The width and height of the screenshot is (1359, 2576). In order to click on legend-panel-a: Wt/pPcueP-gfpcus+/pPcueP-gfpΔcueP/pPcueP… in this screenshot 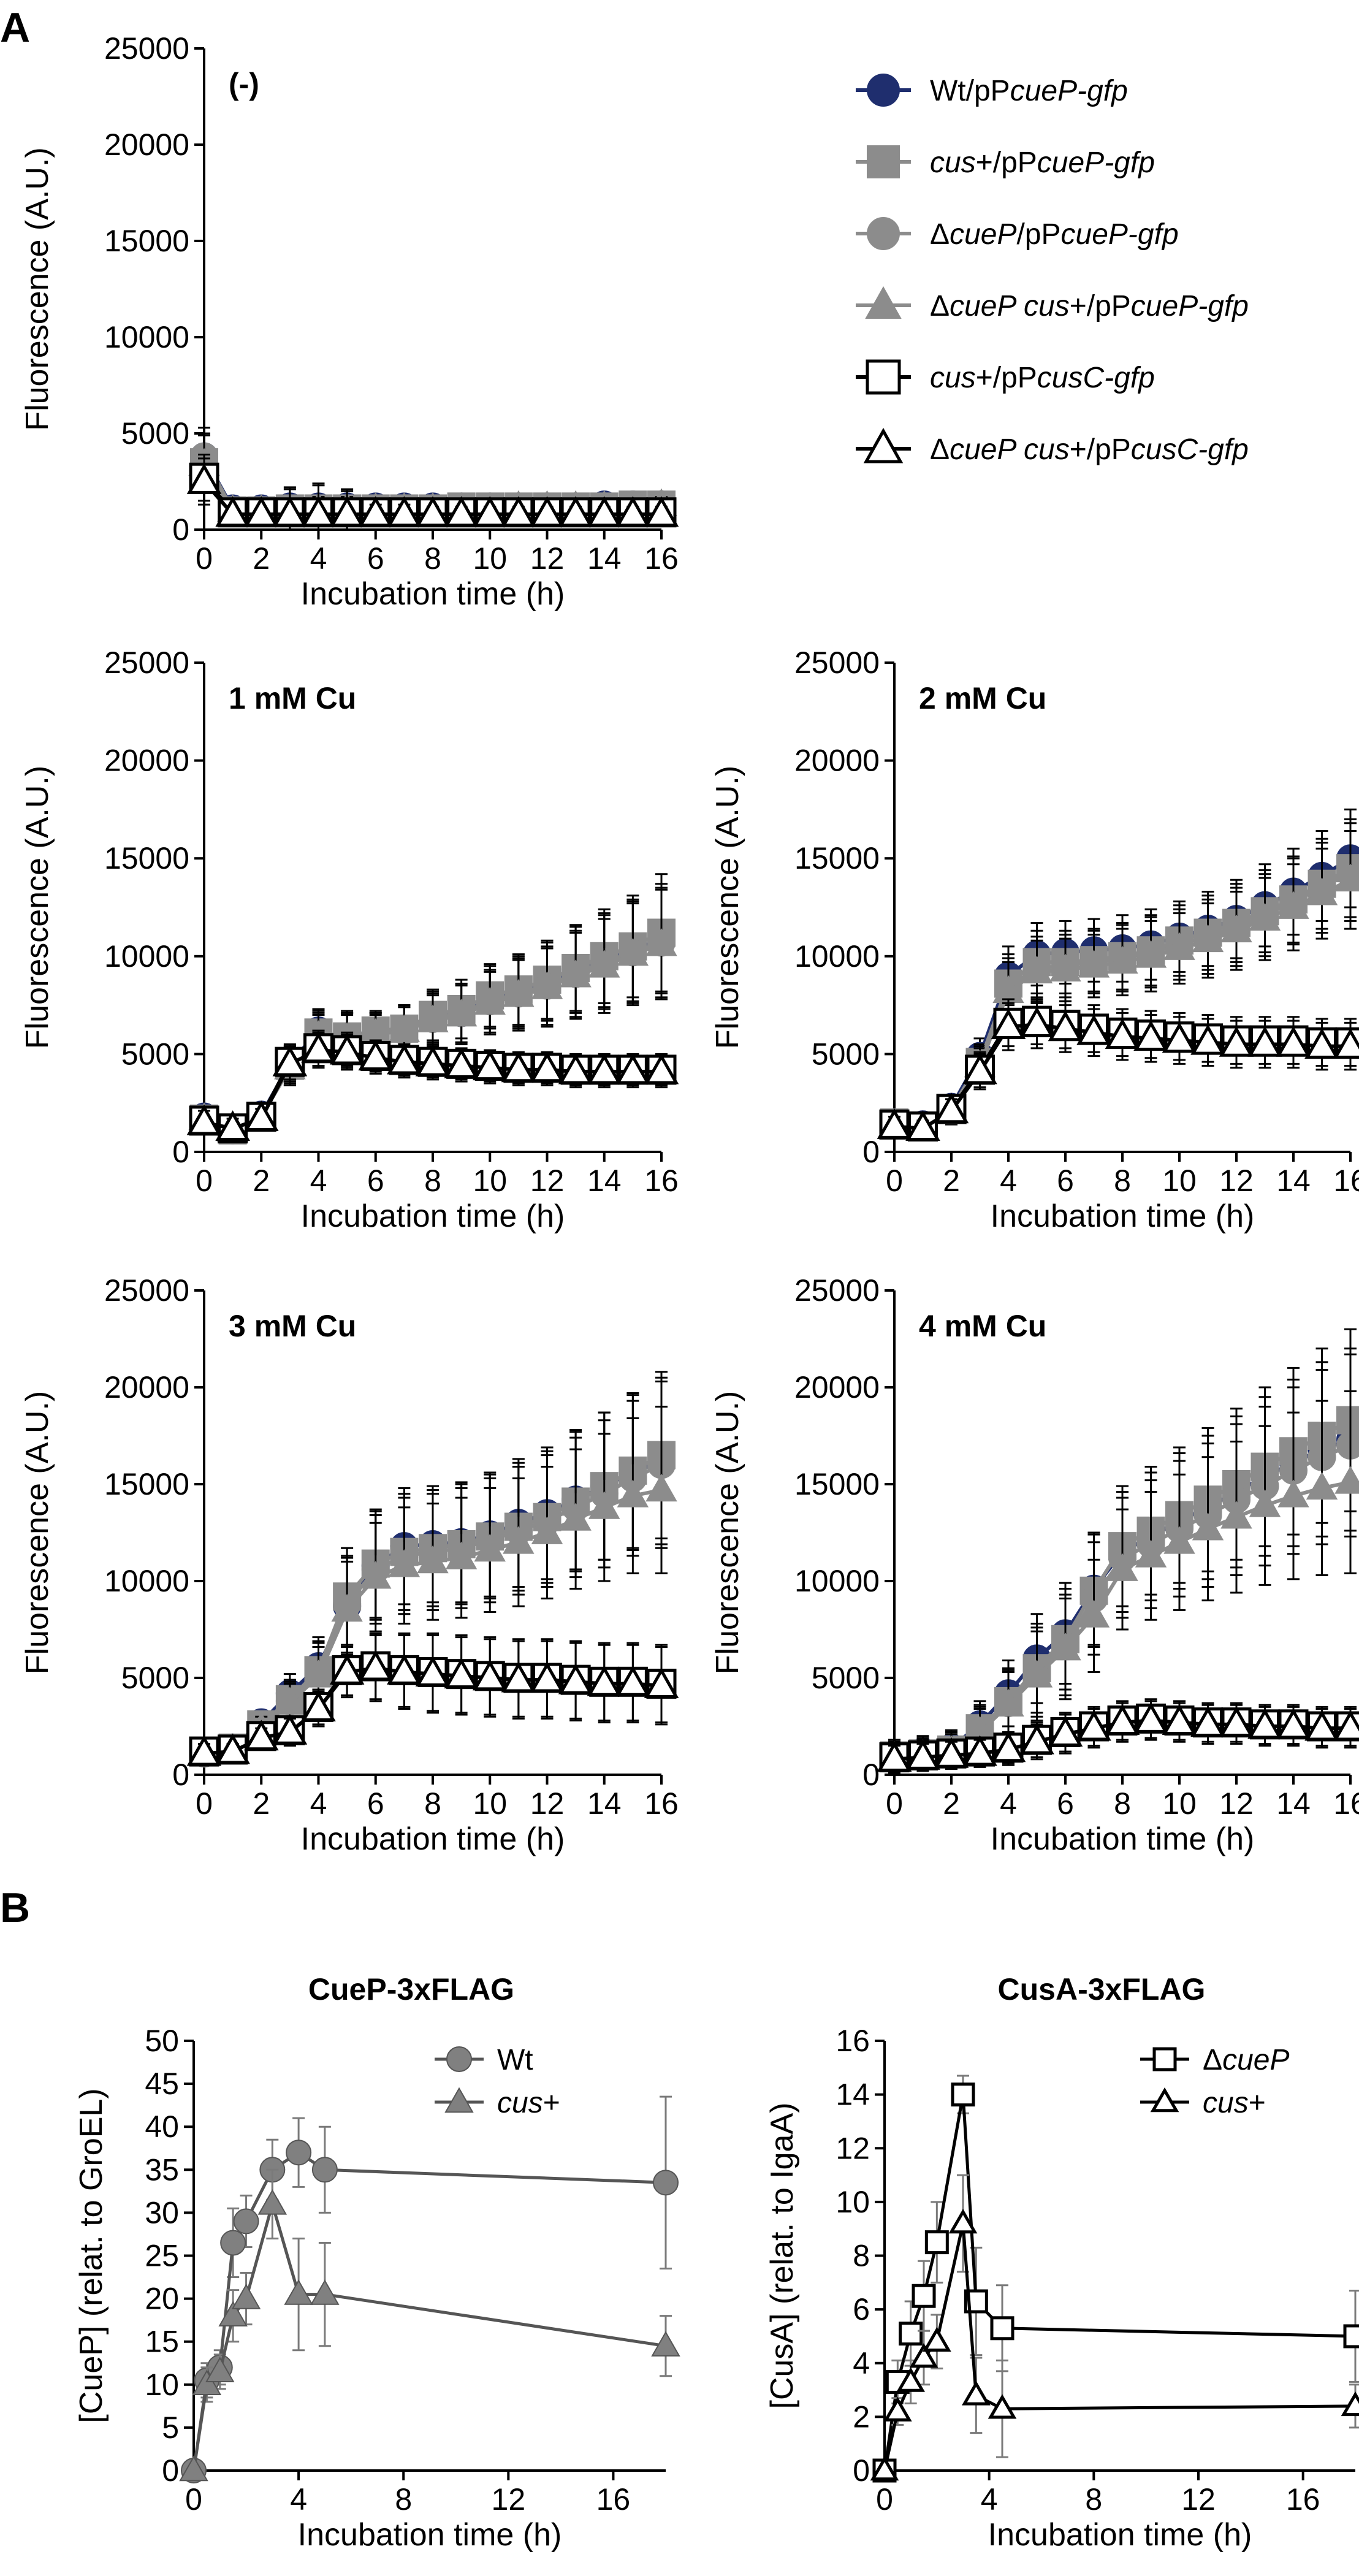, I will do `click(1052, 270)`.